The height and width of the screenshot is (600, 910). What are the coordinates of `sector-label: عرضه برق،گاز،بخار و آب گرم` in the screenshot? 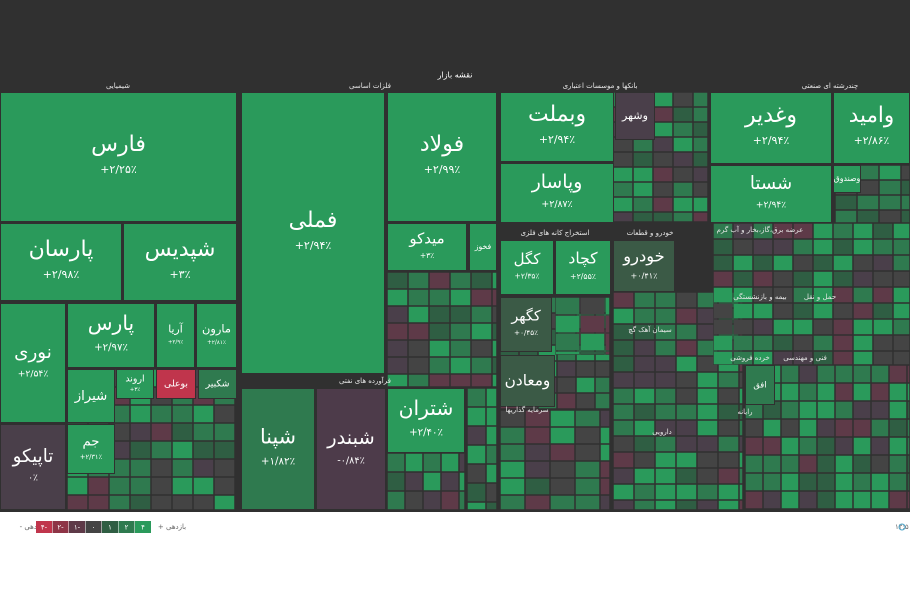 It's located at (760, 229).